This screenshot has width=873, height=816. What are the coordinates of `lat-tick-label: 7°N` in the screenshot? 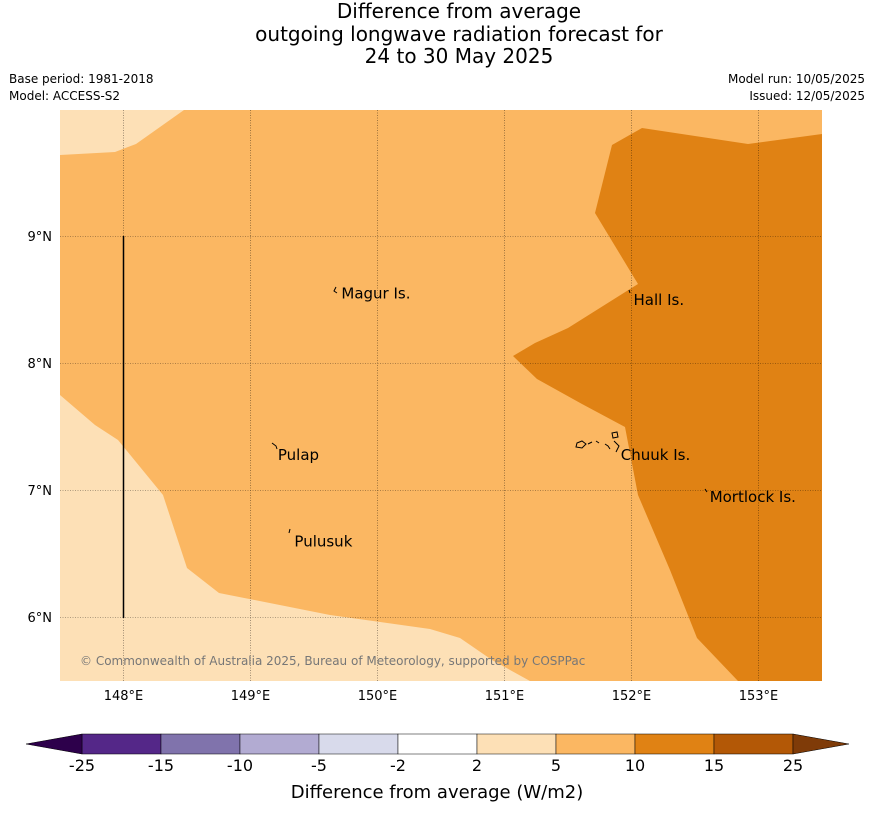 It's located at (40, 491).